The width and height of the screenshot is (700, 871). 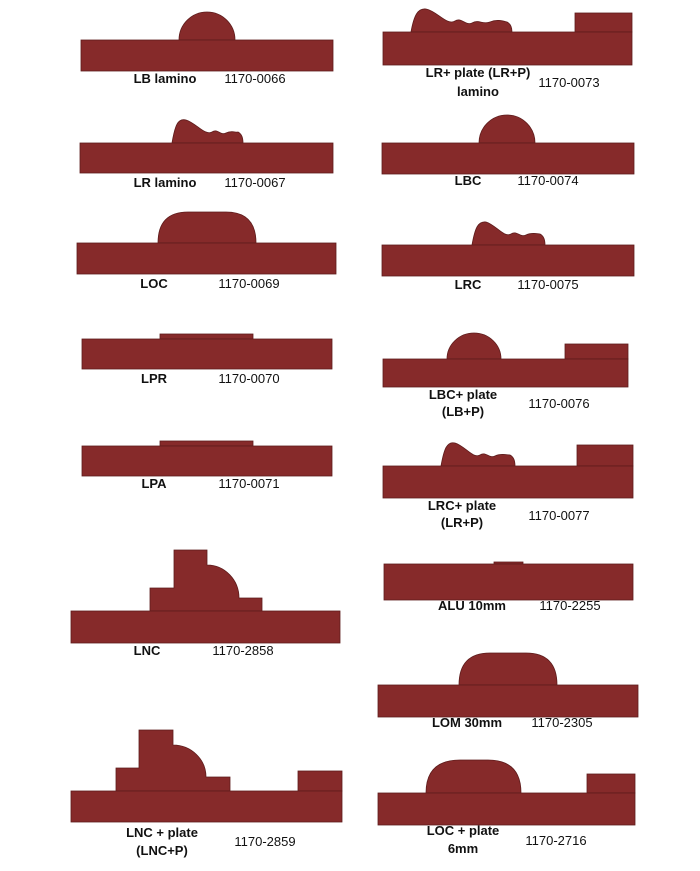 I want to click on profile-name: LPA, so click(x=154, y=483).